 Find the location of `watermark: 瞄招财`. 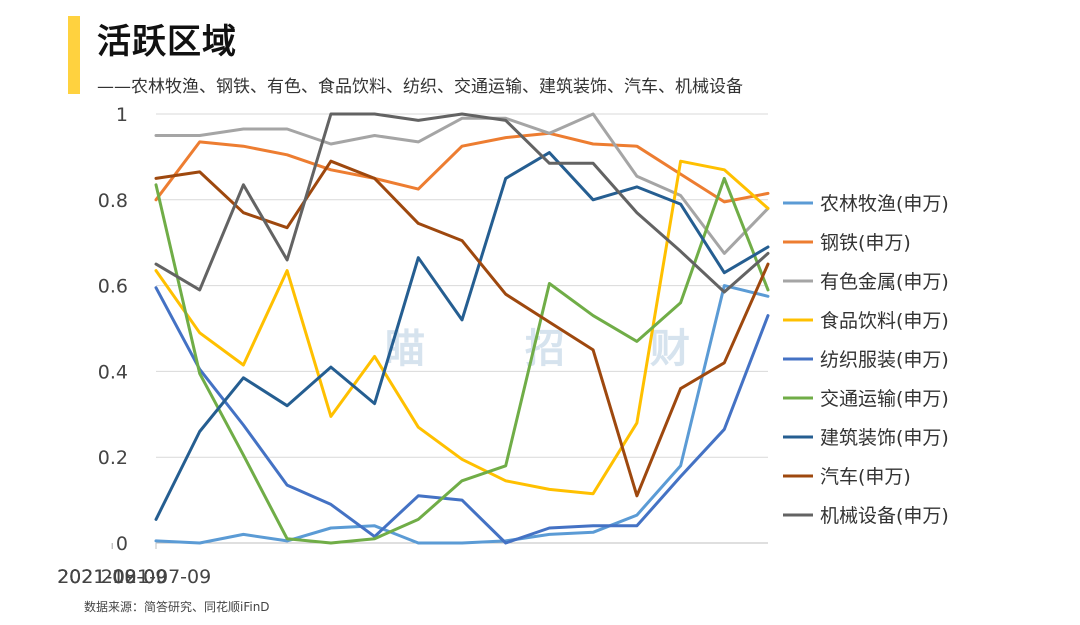

watermark: 瞄招财 is located at coordinates (537, 349).